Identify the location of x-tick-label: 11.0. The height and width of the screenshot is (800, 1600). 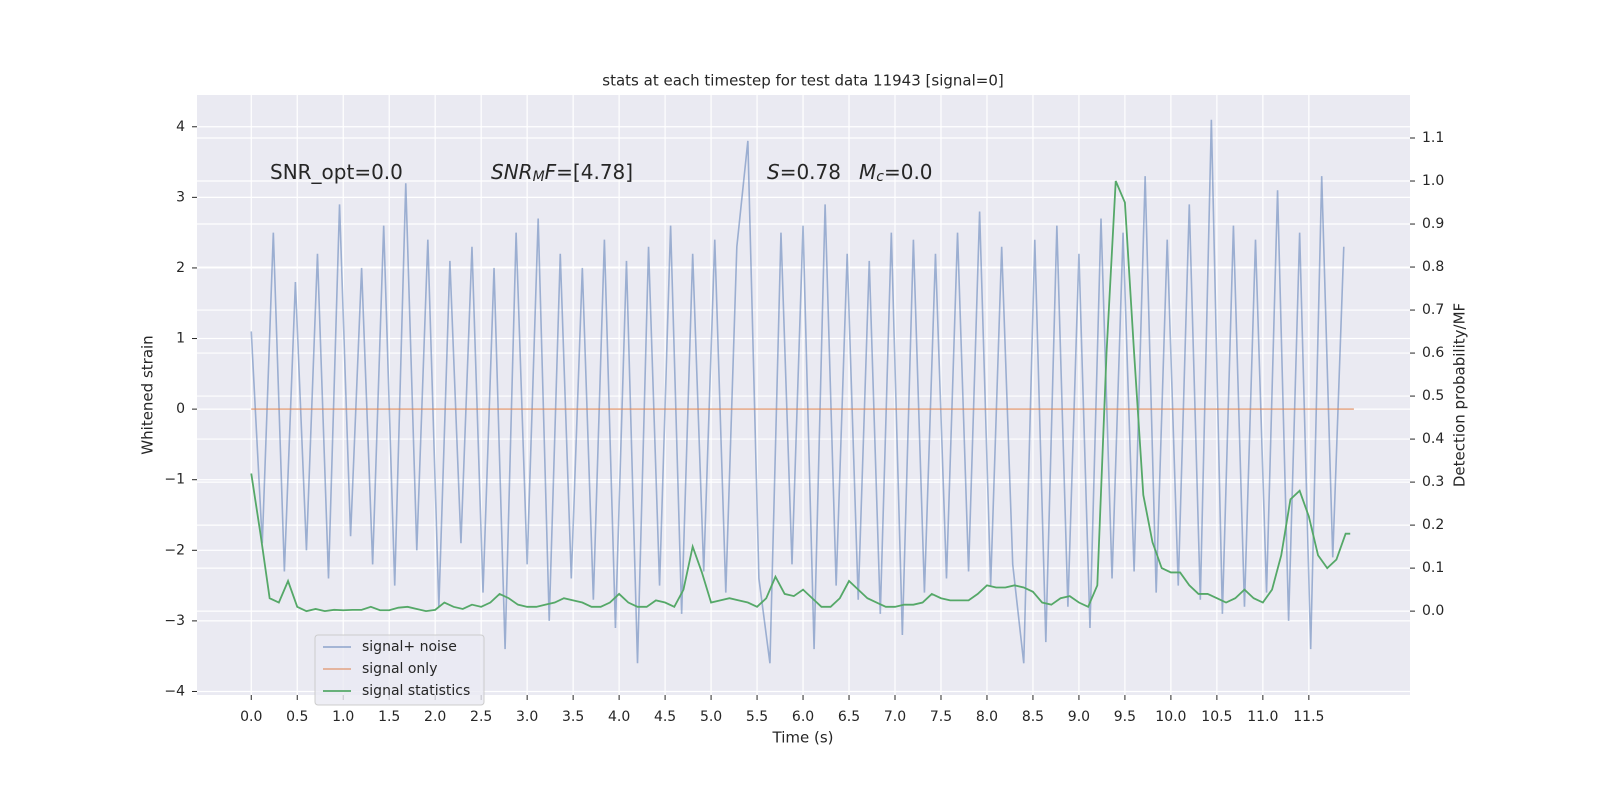
(1262, 717).